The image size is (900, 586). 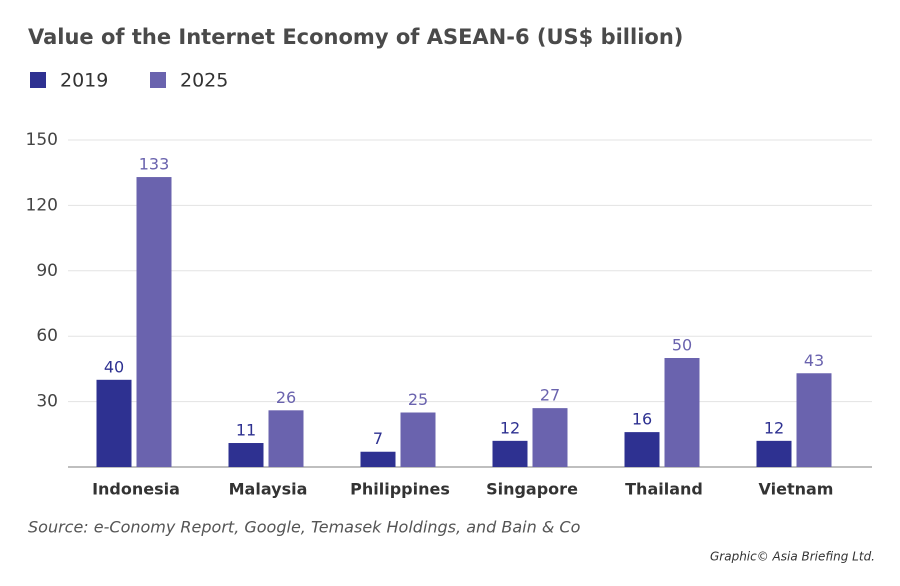 What do you see at coordinates (532, 489) in the screenshot?
I see `x-tick-label: Singapore` at bounding box center [532, 489].